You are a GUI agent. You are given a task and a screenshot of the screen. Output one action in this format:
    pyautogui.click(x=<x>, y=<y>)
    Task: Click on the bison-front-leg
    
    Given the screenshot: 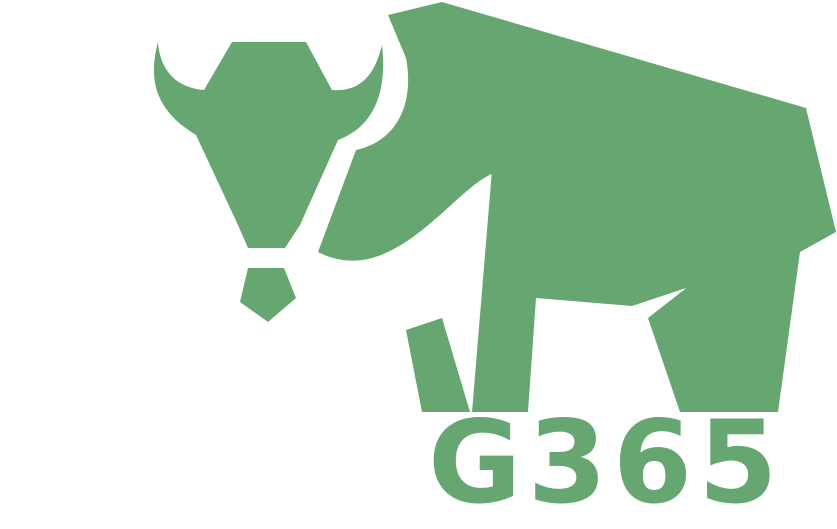 What is the action you would take?
    pyautogui.click(x=438, y=365)
    